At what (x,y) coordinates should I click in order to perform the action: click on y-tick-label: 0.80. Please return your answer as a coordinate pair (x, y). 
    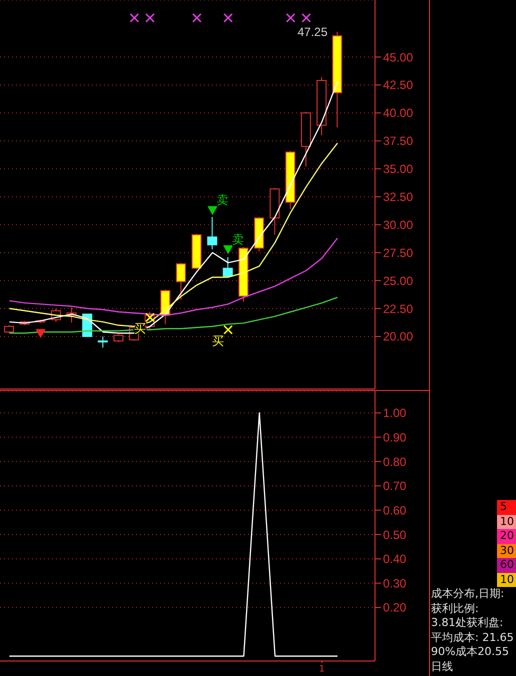
    Looking at the image, I should click on (395, 461).